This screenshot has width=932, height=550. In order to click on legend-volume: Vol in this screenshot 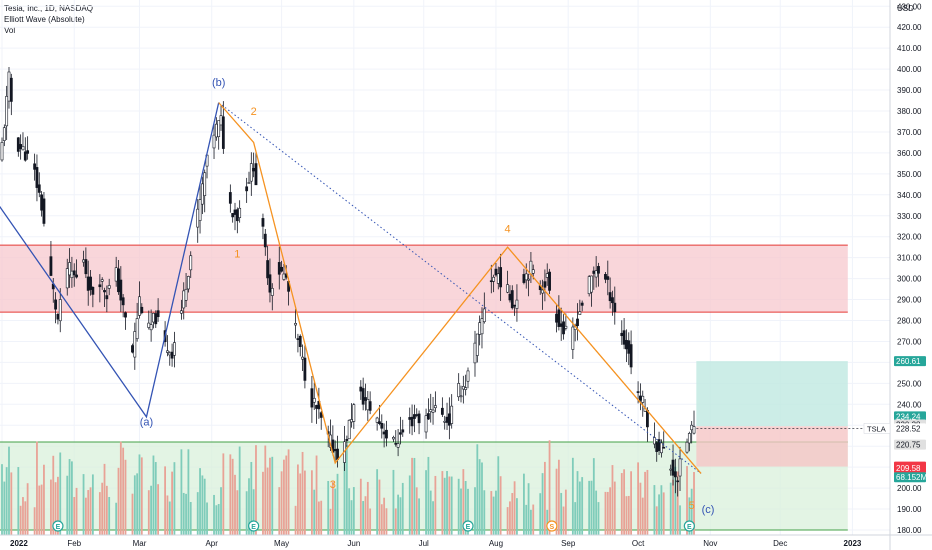, I will do `click(10, 30)`.